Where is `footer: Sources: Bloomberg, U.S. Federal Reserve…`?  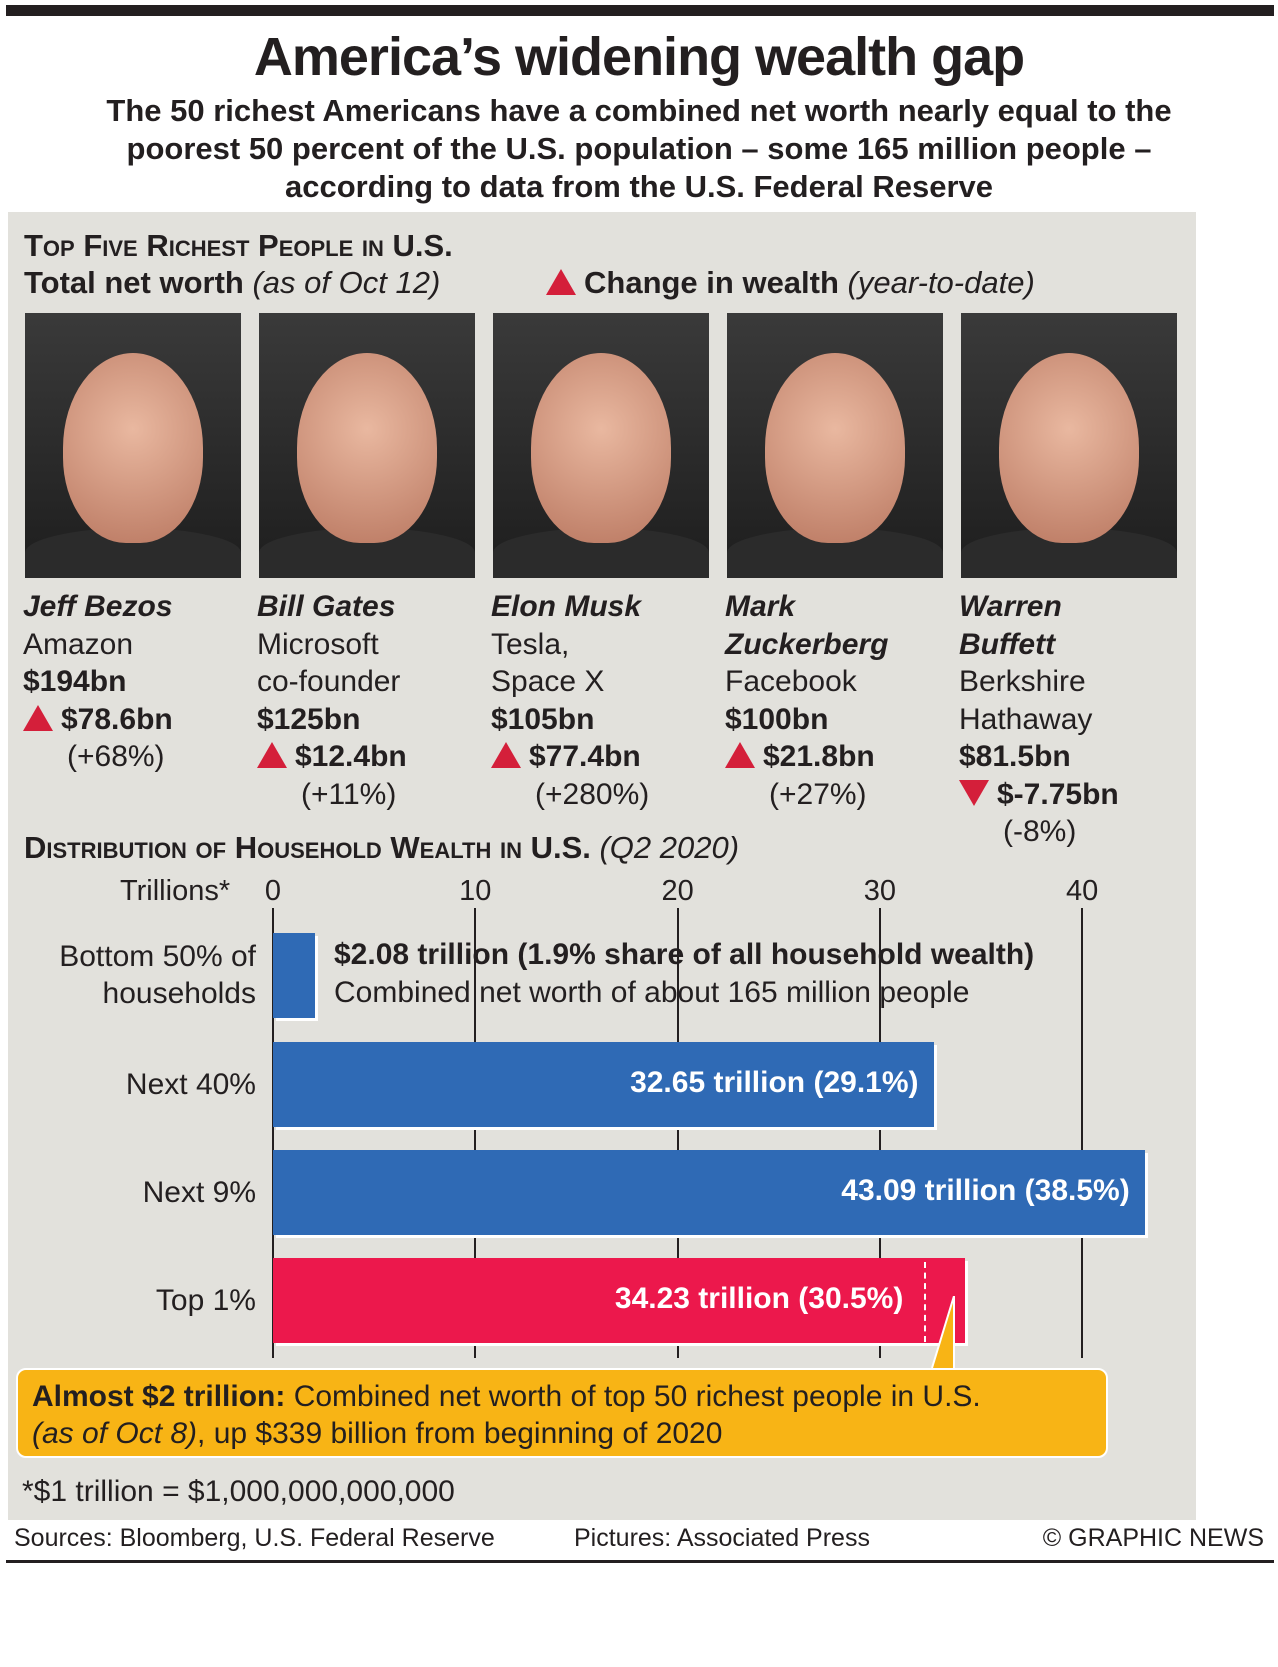
footer: Sources: Bloomberg, U.S. Federal Reserve… is located at coordinates (639, 1541).